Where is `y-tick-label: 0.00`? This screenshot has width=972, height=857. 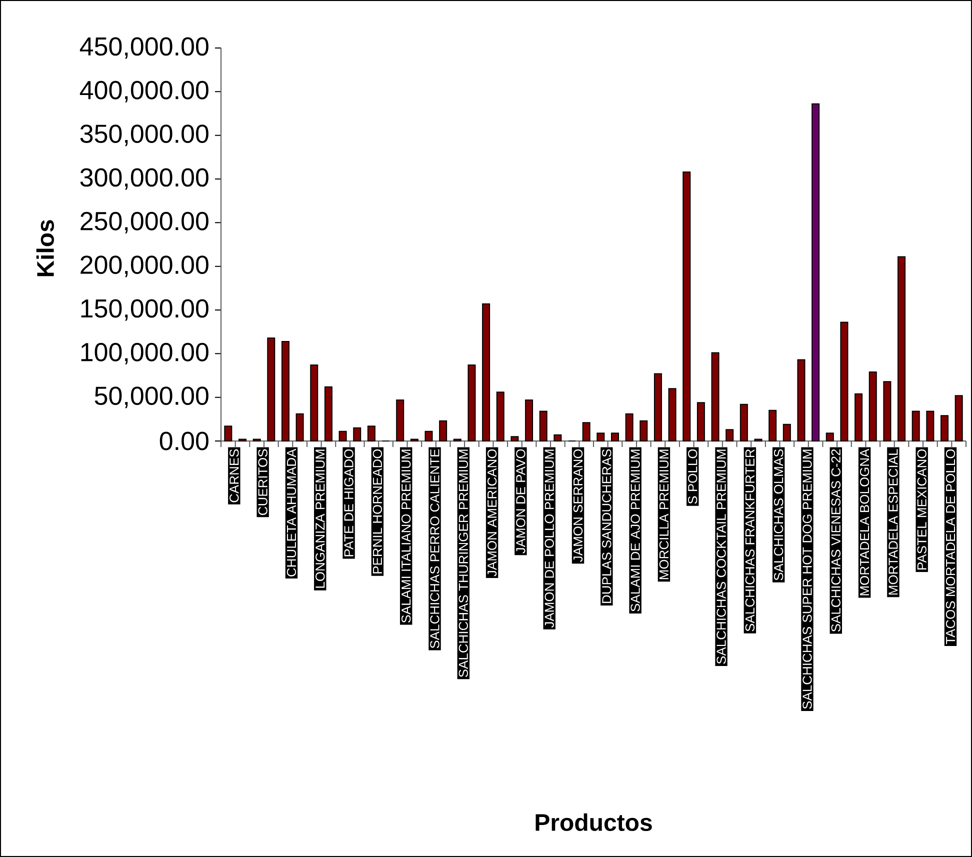 y-tick-label: 0.00 is located at coordinates (184, 441).